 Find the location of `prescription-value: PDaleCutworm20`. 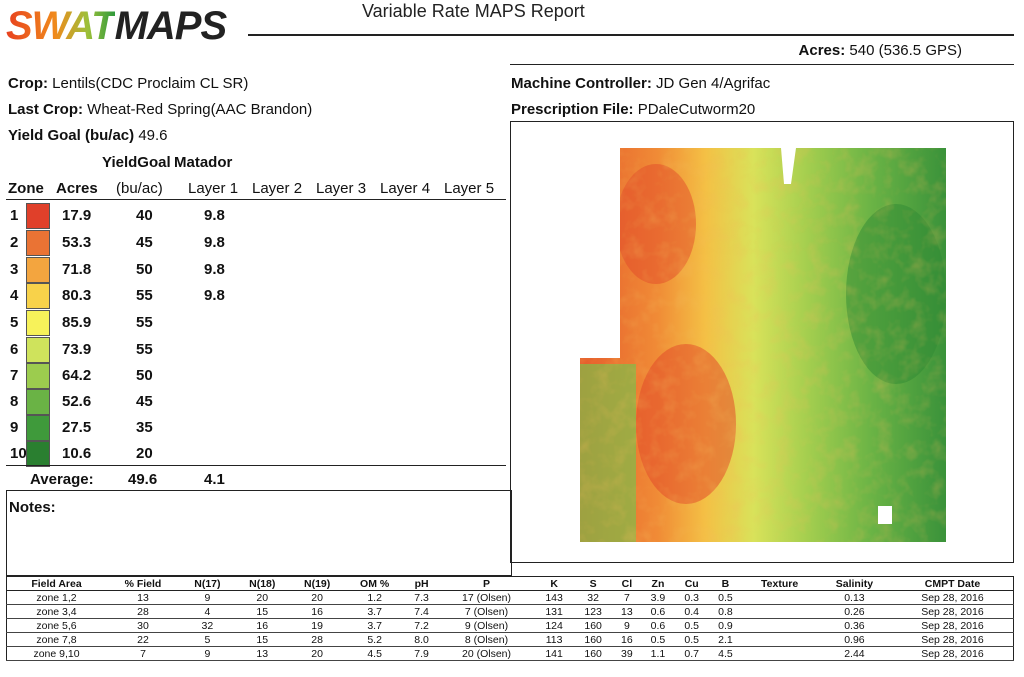

prescription-value: PDaleCutworm20 is located at coordinates (696, 109).